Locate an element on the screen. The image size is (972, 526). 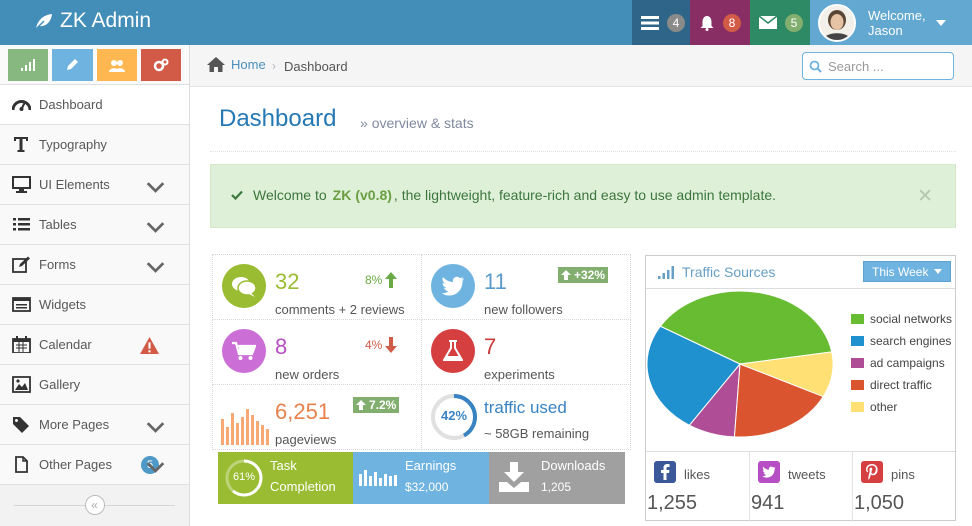
tasks-button: 4 is located at coordinates (661, 22).